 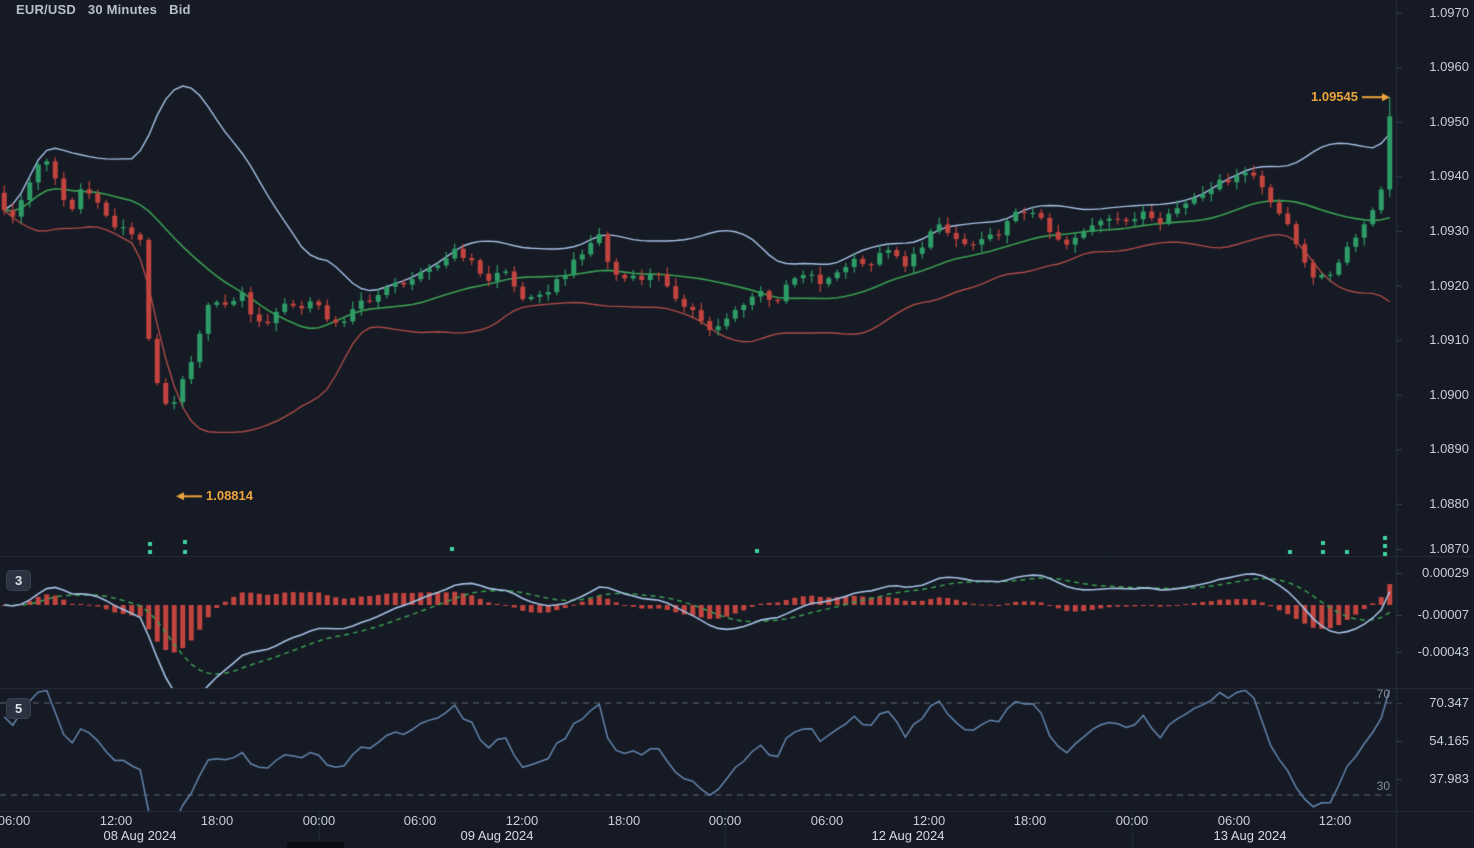 What do you see at coordinates (46, 9) in the screenshot?
I see `symbol-label: EUR/USD` at bounding box center [46, 9].